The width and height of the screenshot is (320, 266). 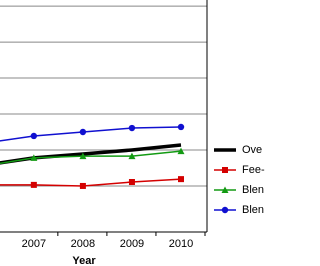 I want to click on plot-area, so click(x=92, y=156).